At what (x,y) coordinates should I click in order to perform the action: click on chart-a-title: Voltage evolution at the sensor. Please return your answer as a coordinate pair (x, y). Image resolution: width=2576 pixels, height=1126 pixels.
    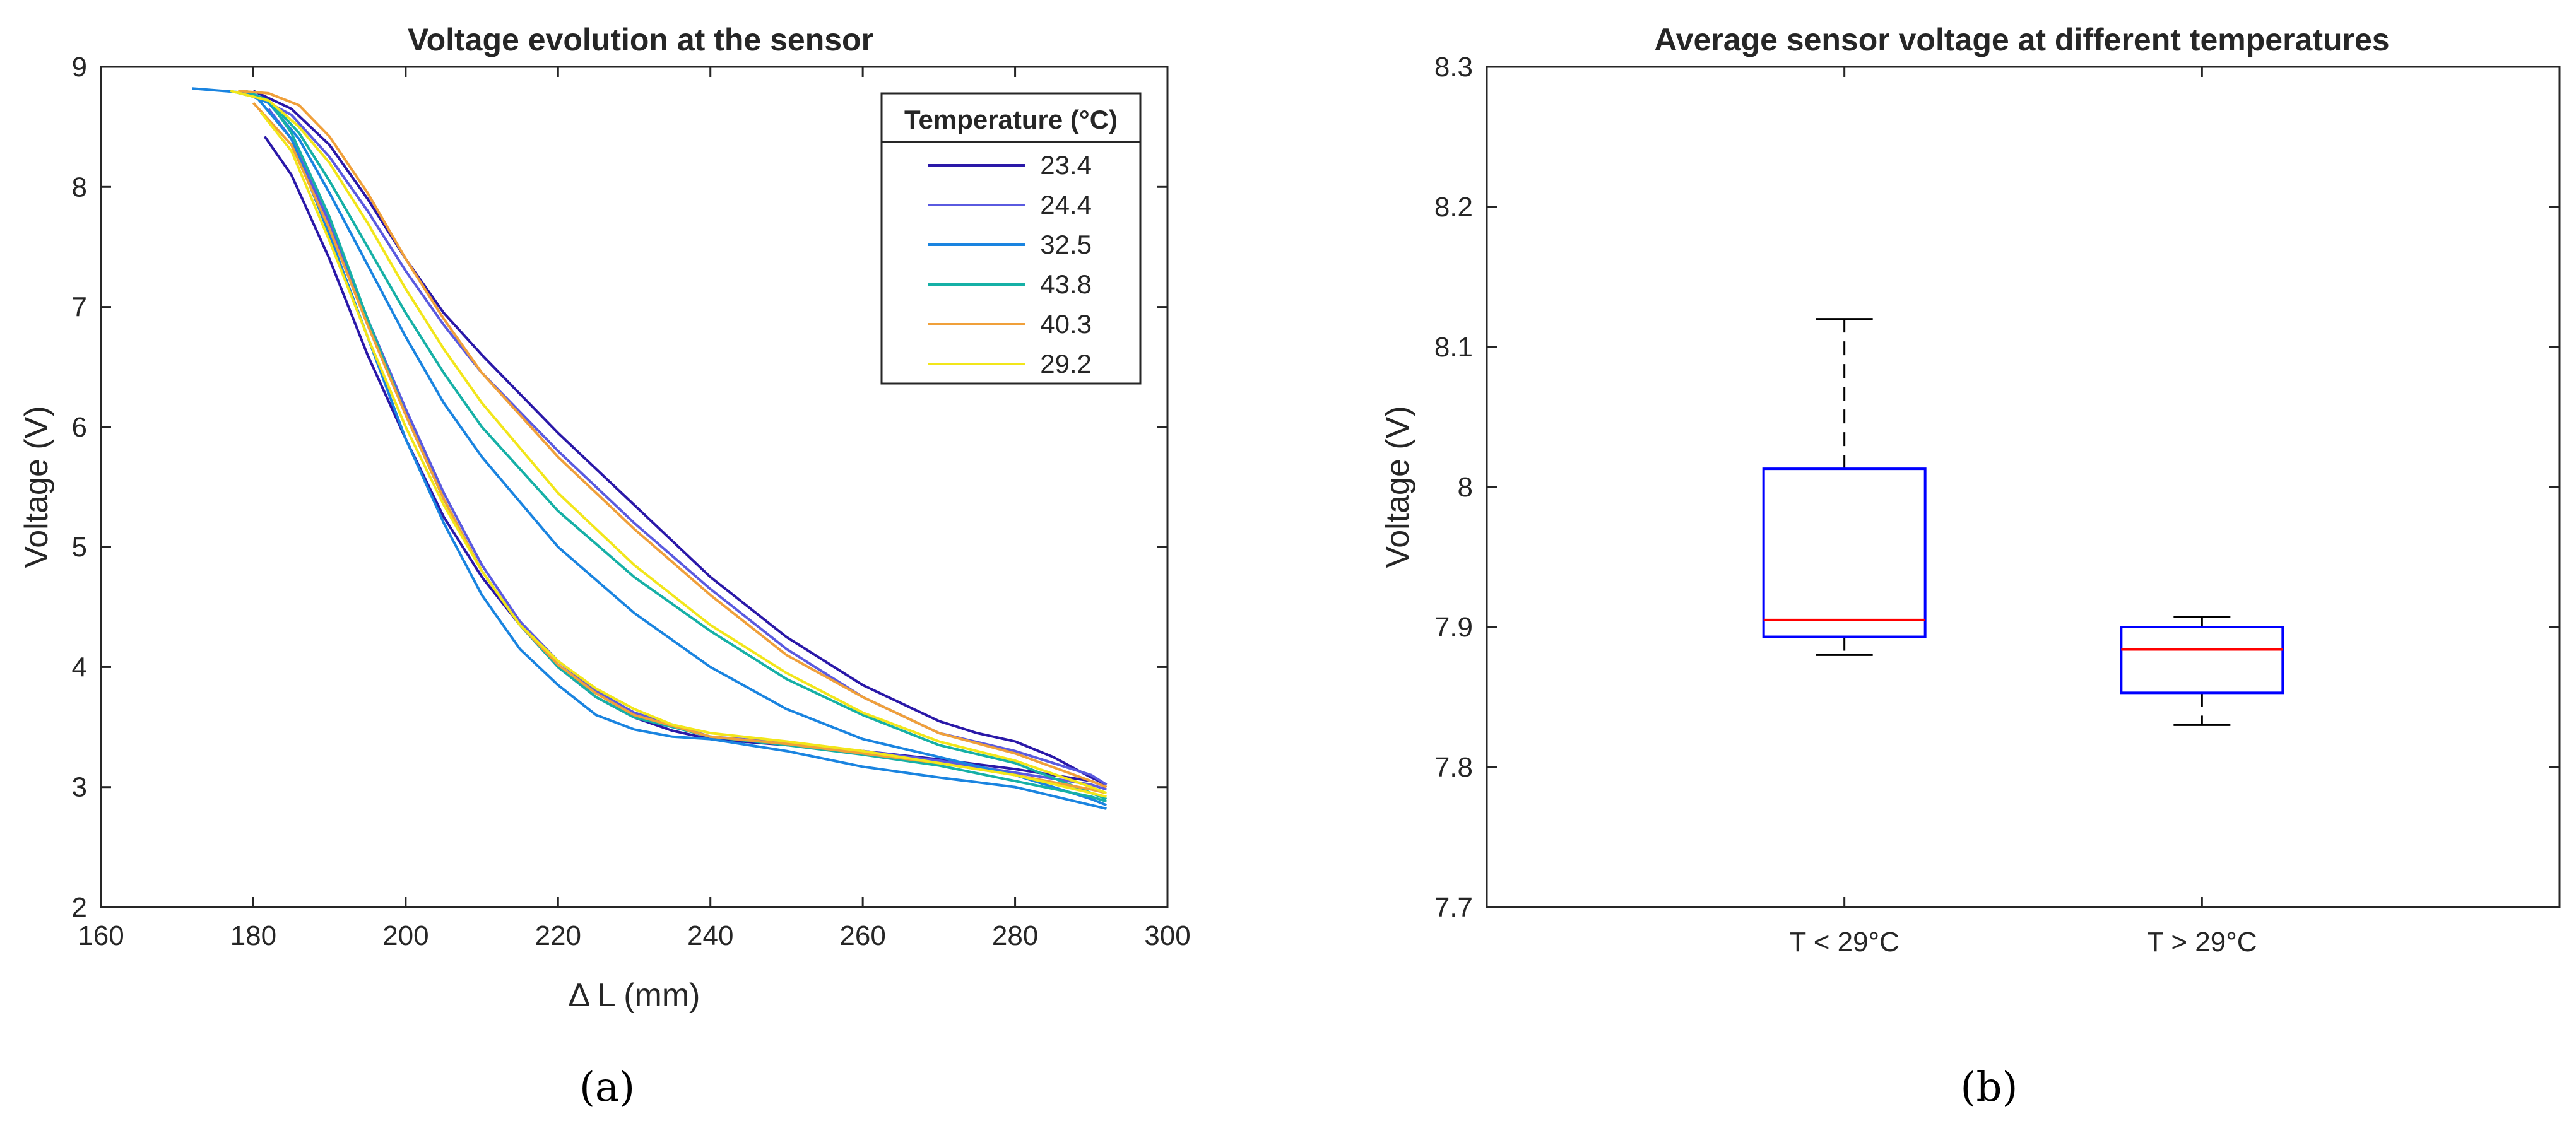
    Looking at the image, I should click on (641, 39).